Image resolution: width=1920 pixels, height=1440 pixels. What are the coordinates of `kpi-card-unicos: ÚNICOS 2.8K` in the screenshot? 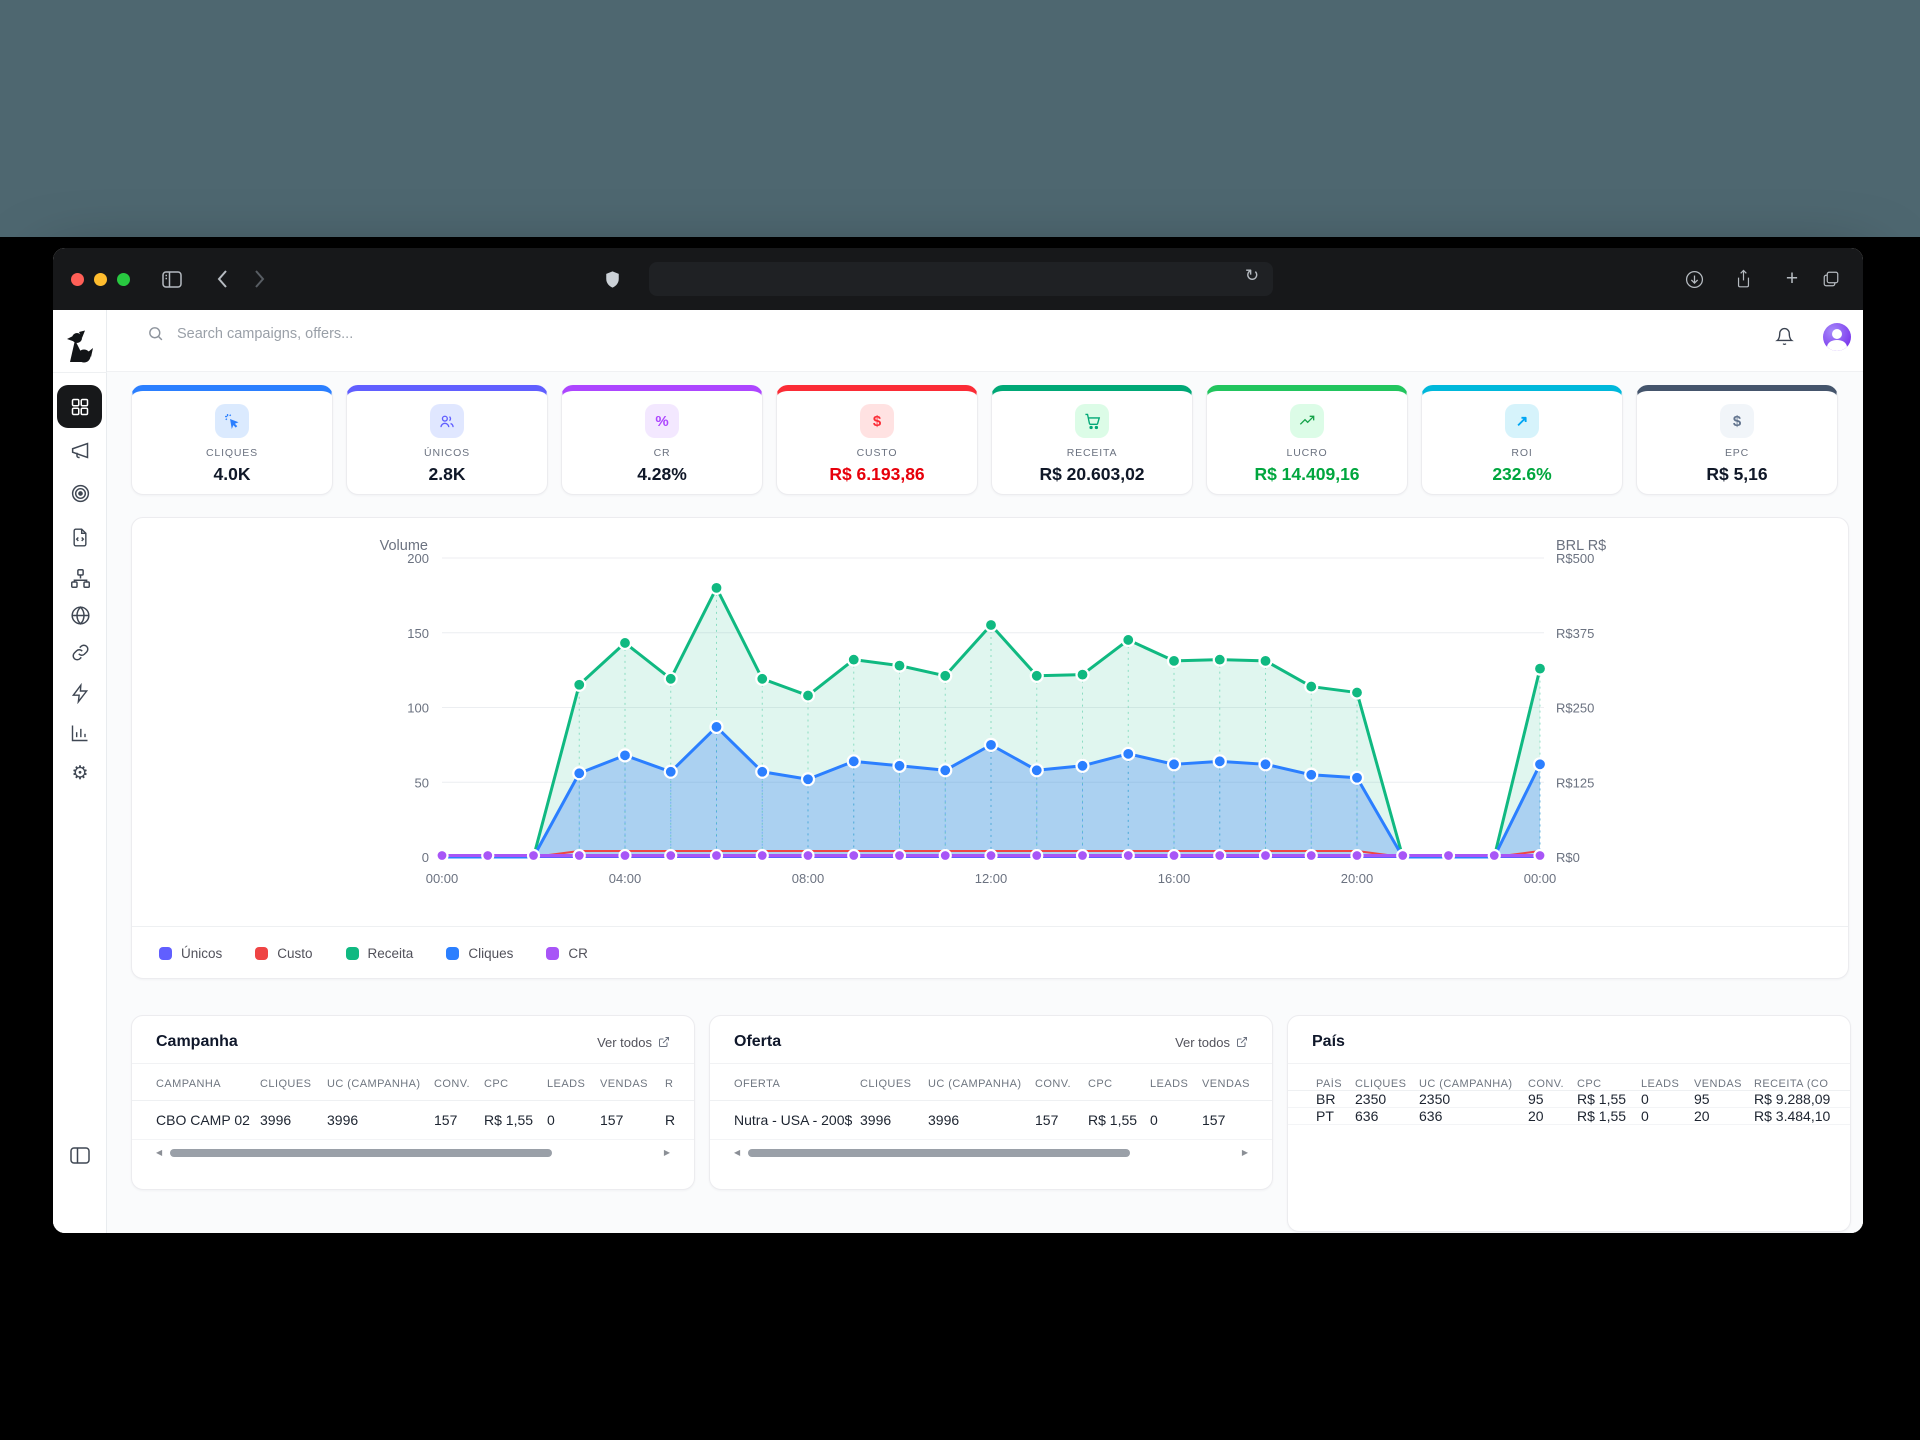 It's located at (447, 440).